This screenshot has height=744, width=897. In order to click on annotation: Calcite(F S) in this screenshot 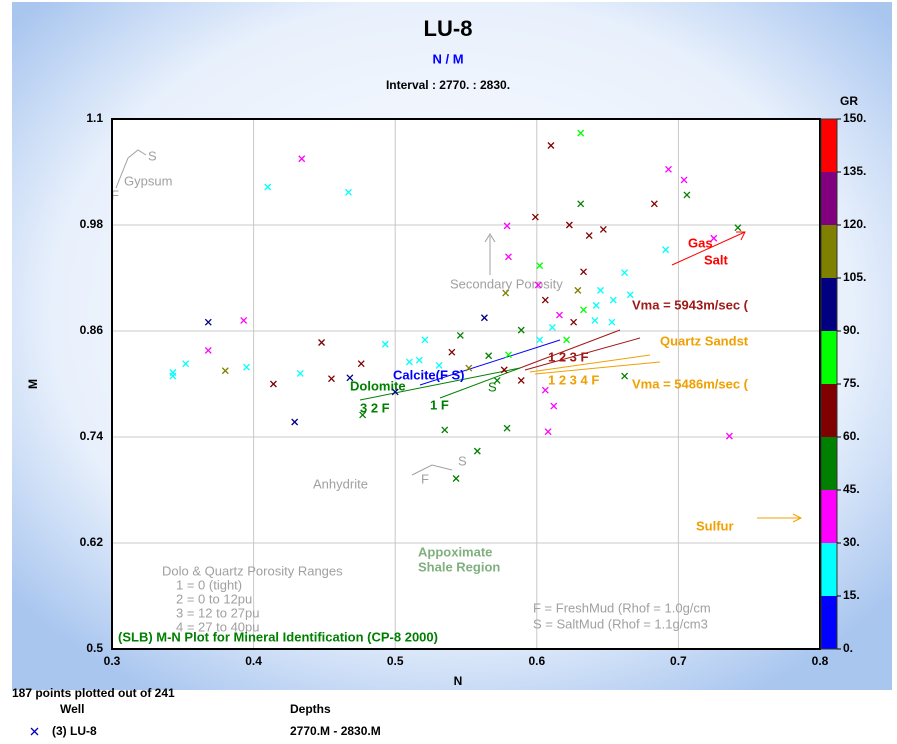, I will do `click(429, 374)`.